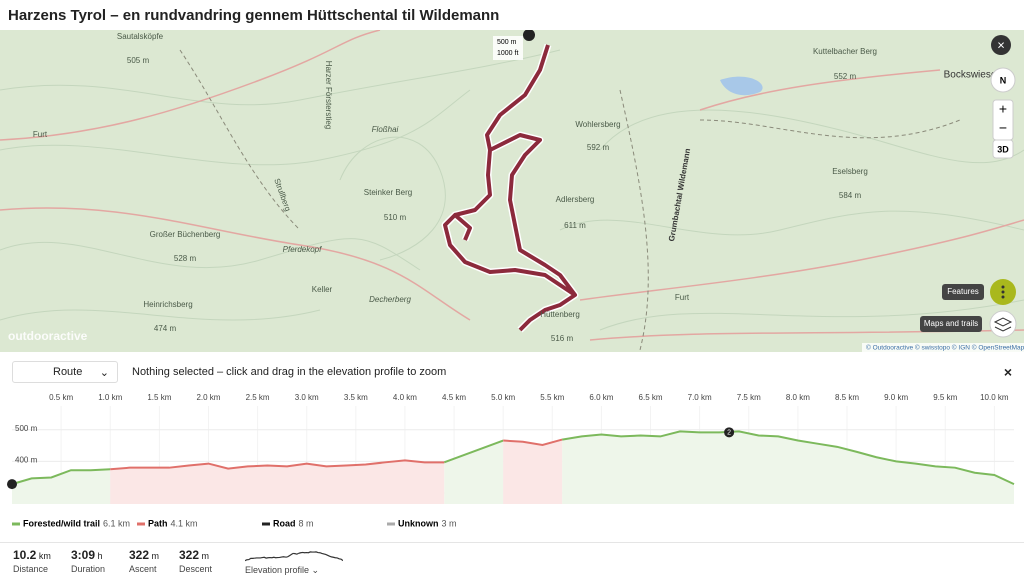  I want to click on x-tick-label: 8.0 km, so click(798, 397).